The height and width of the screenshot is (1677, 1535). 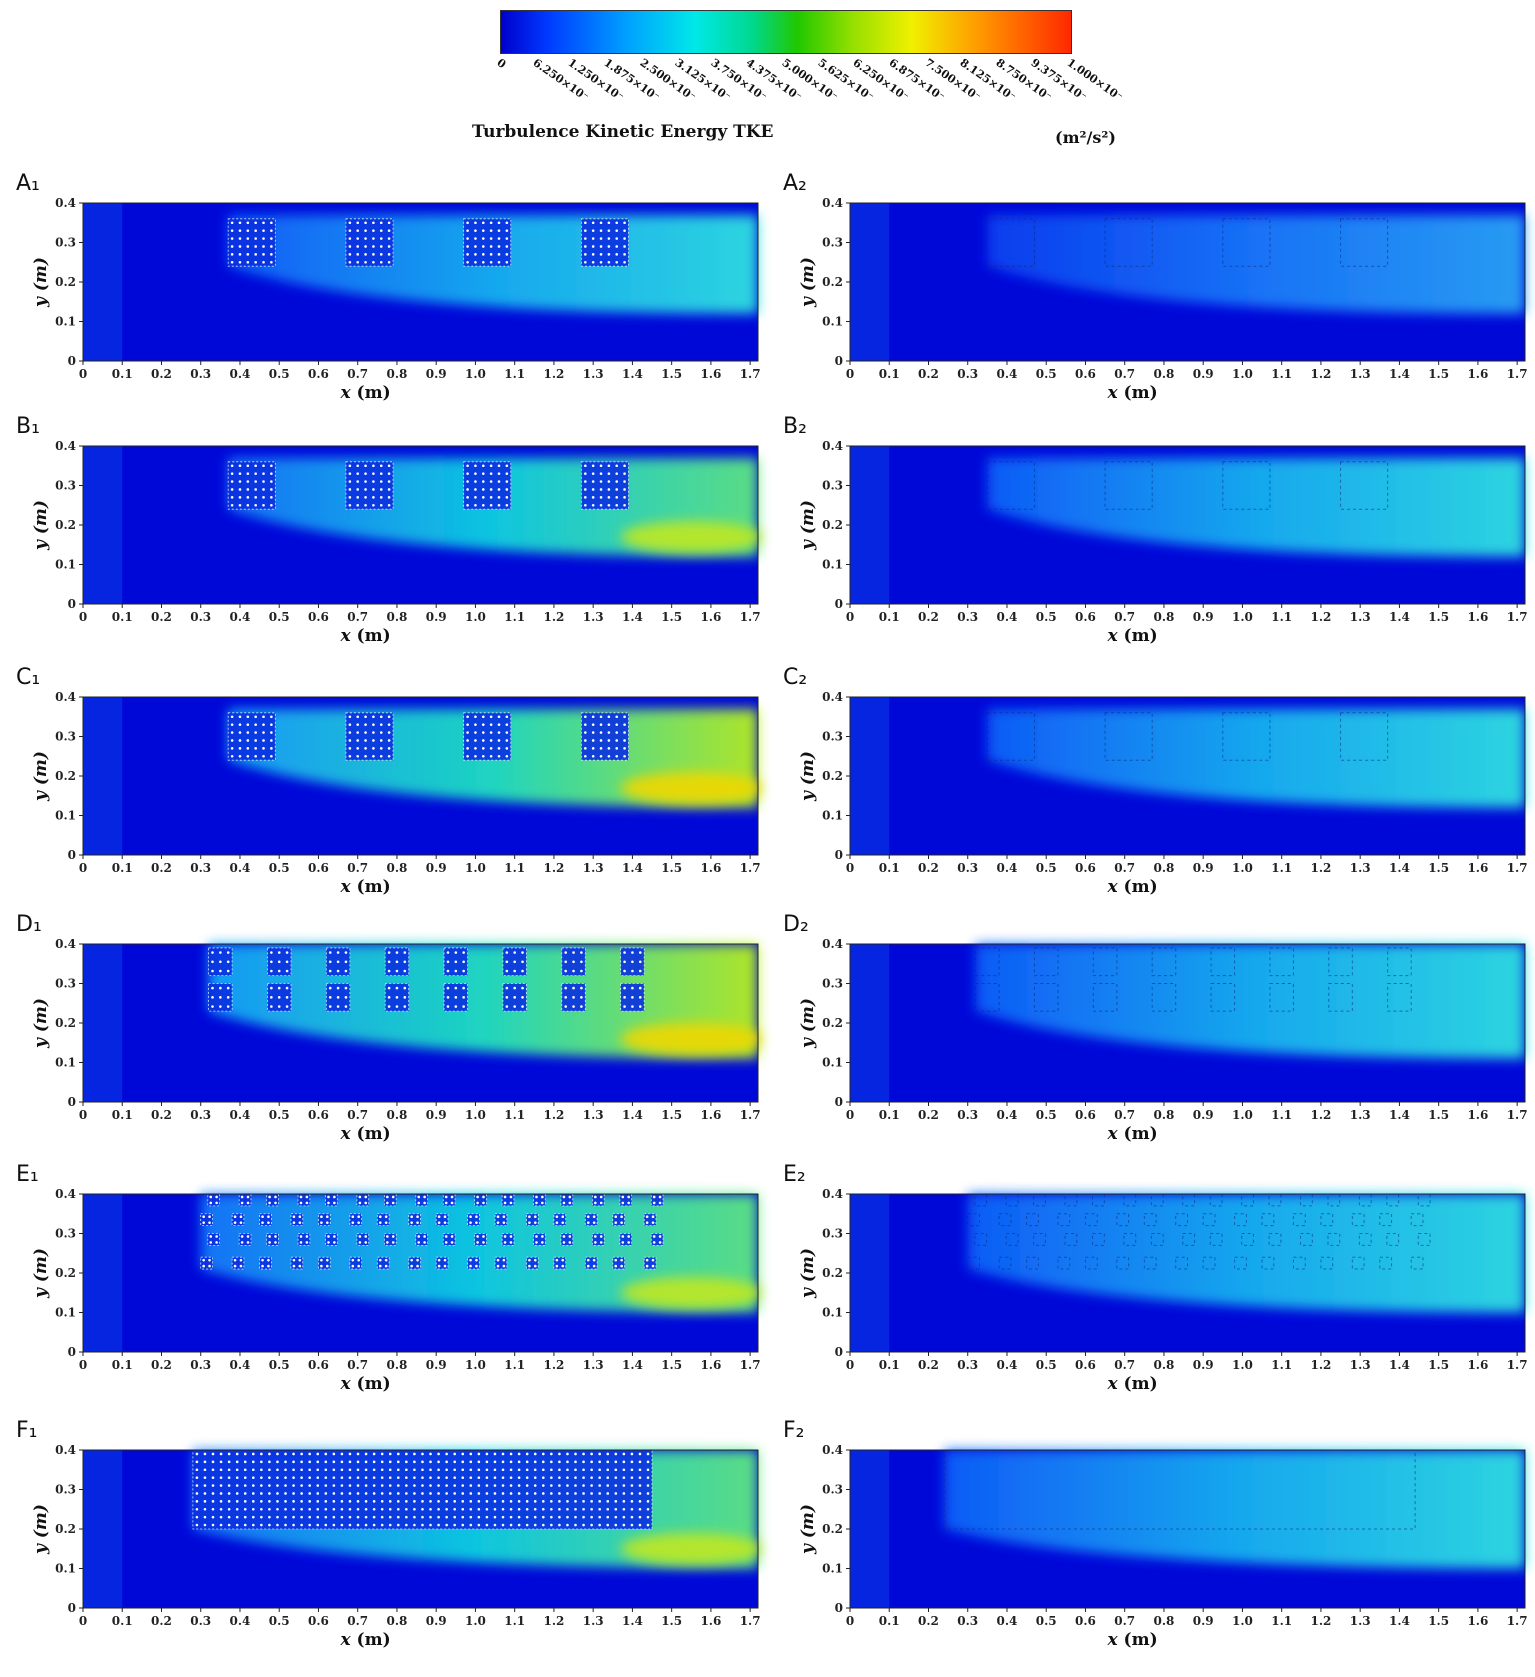 What do you see at coordinates (1203, 374) in the screenshot?
I see `x-tick-label: 0.9` at bounding box center [1203, 374].